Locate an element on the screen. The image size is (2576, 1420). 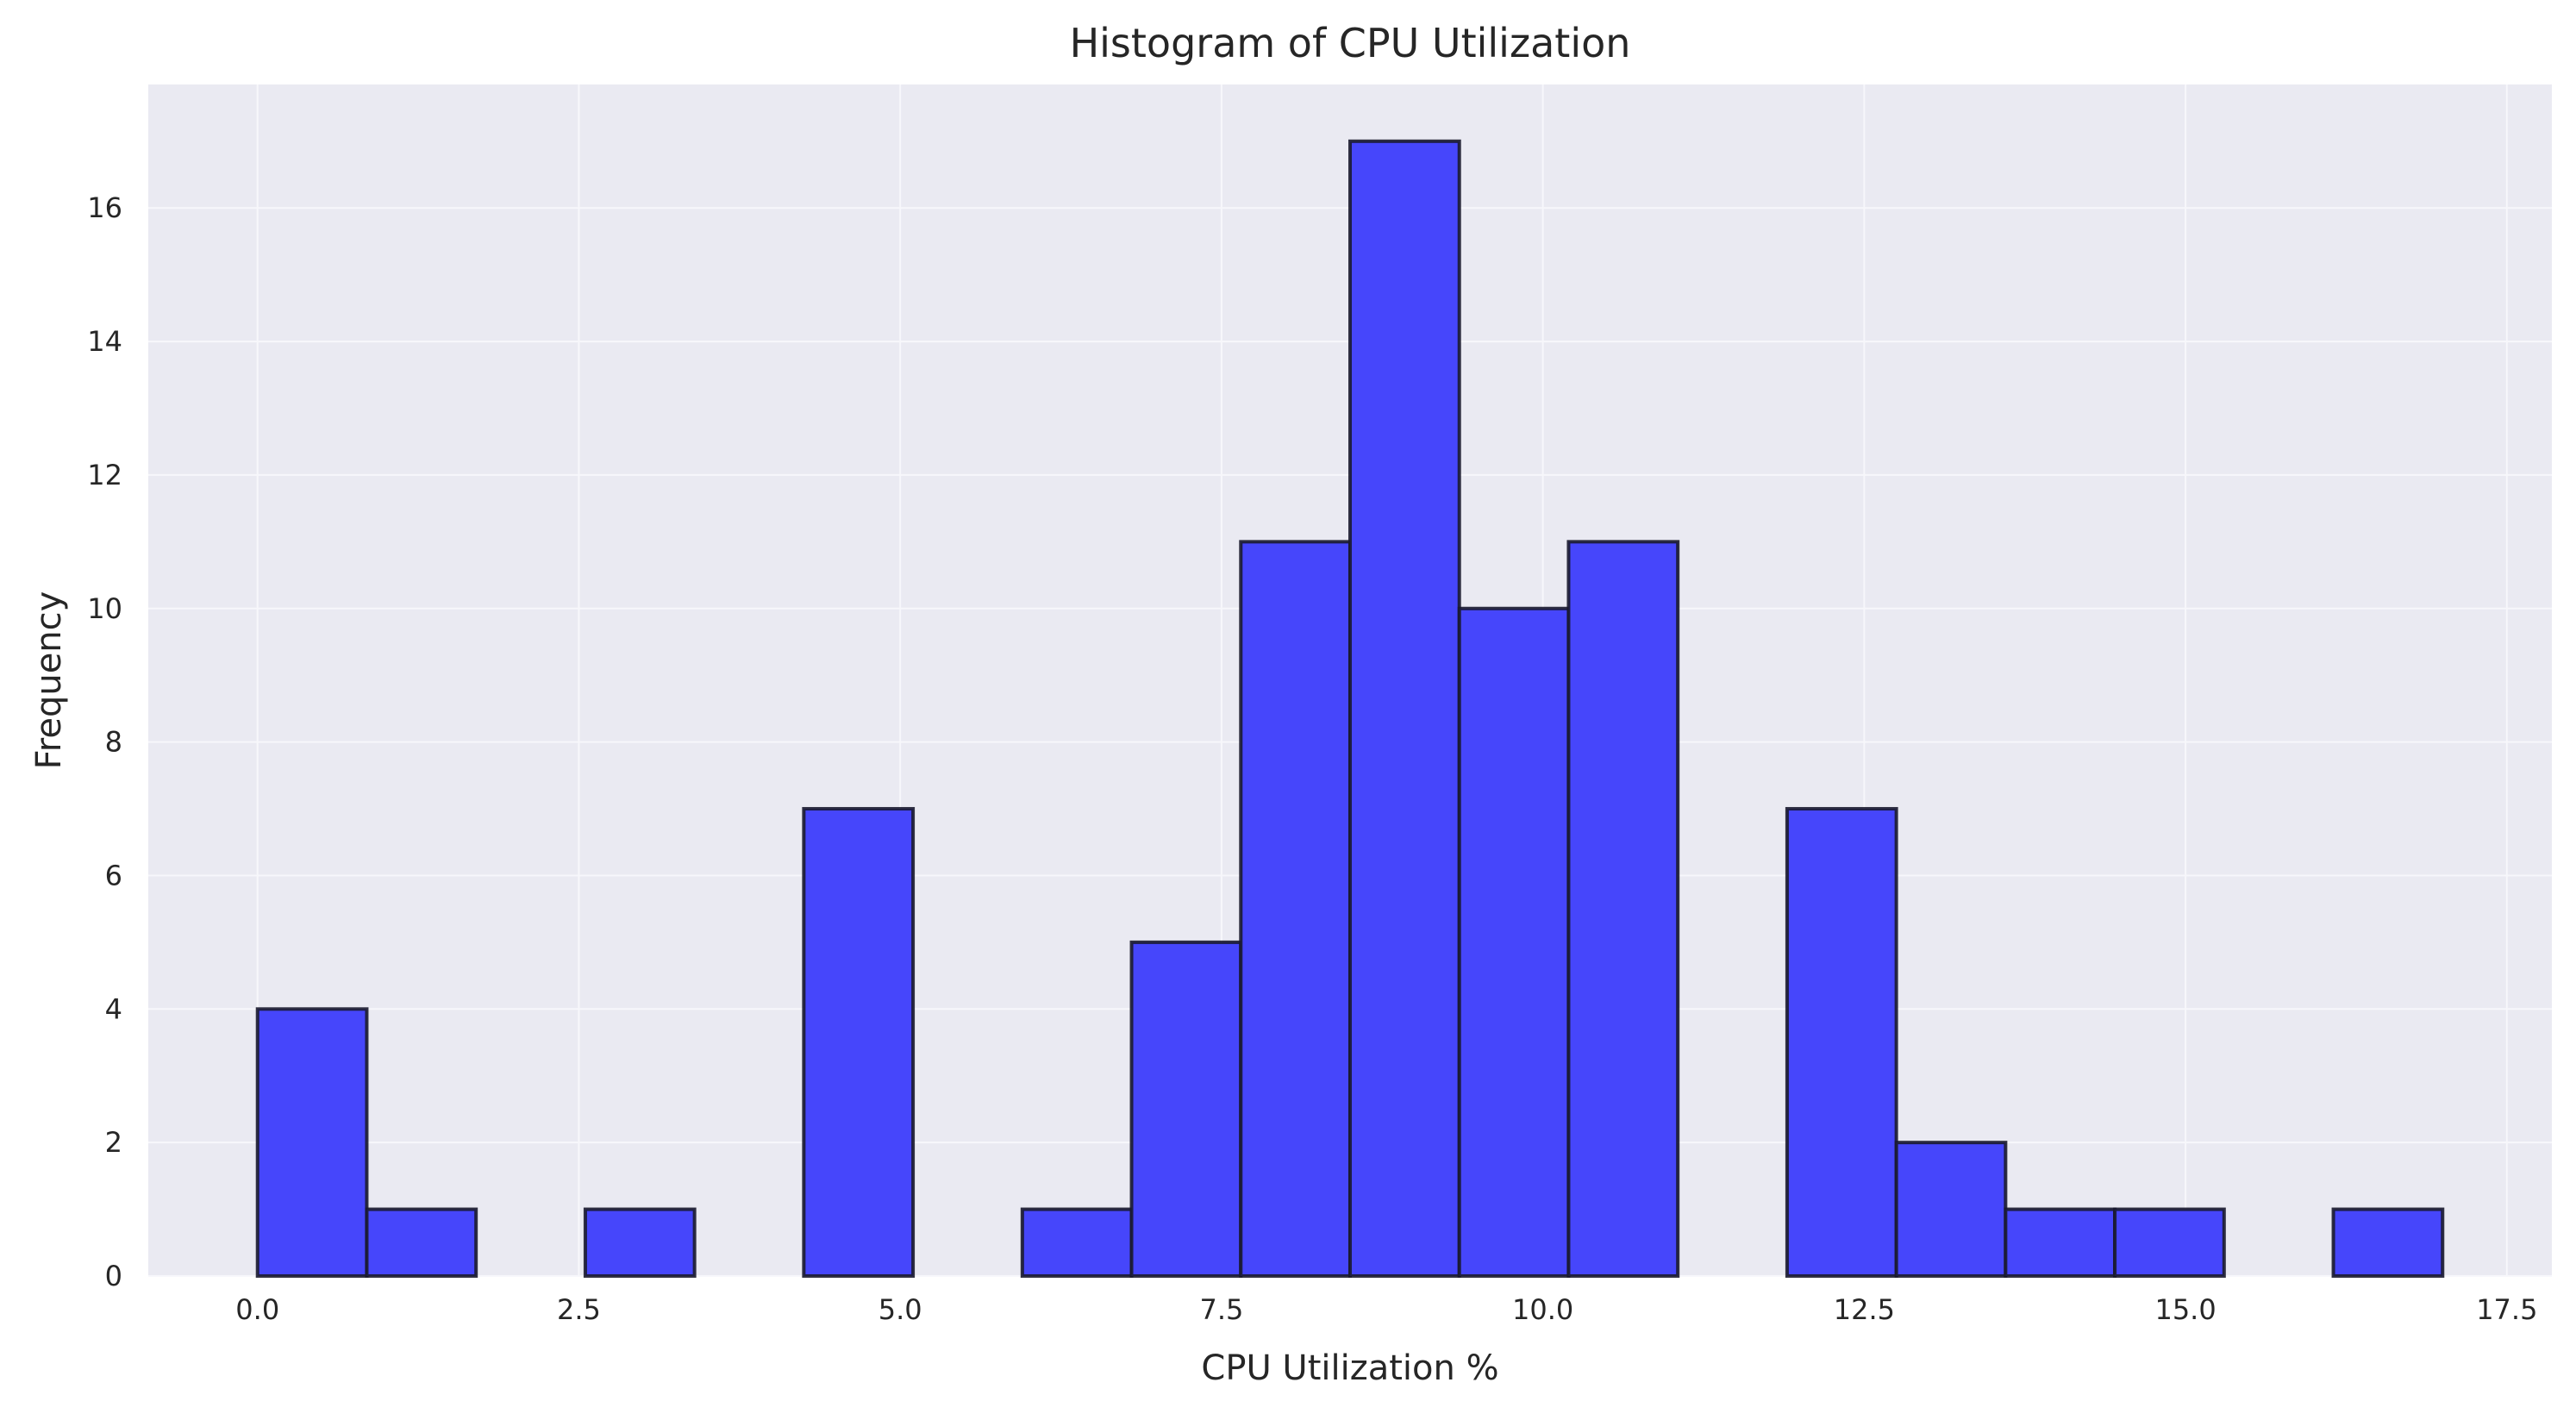
chart-title: Histogram of CPU Utilization is located at coordinates (1351, 43).